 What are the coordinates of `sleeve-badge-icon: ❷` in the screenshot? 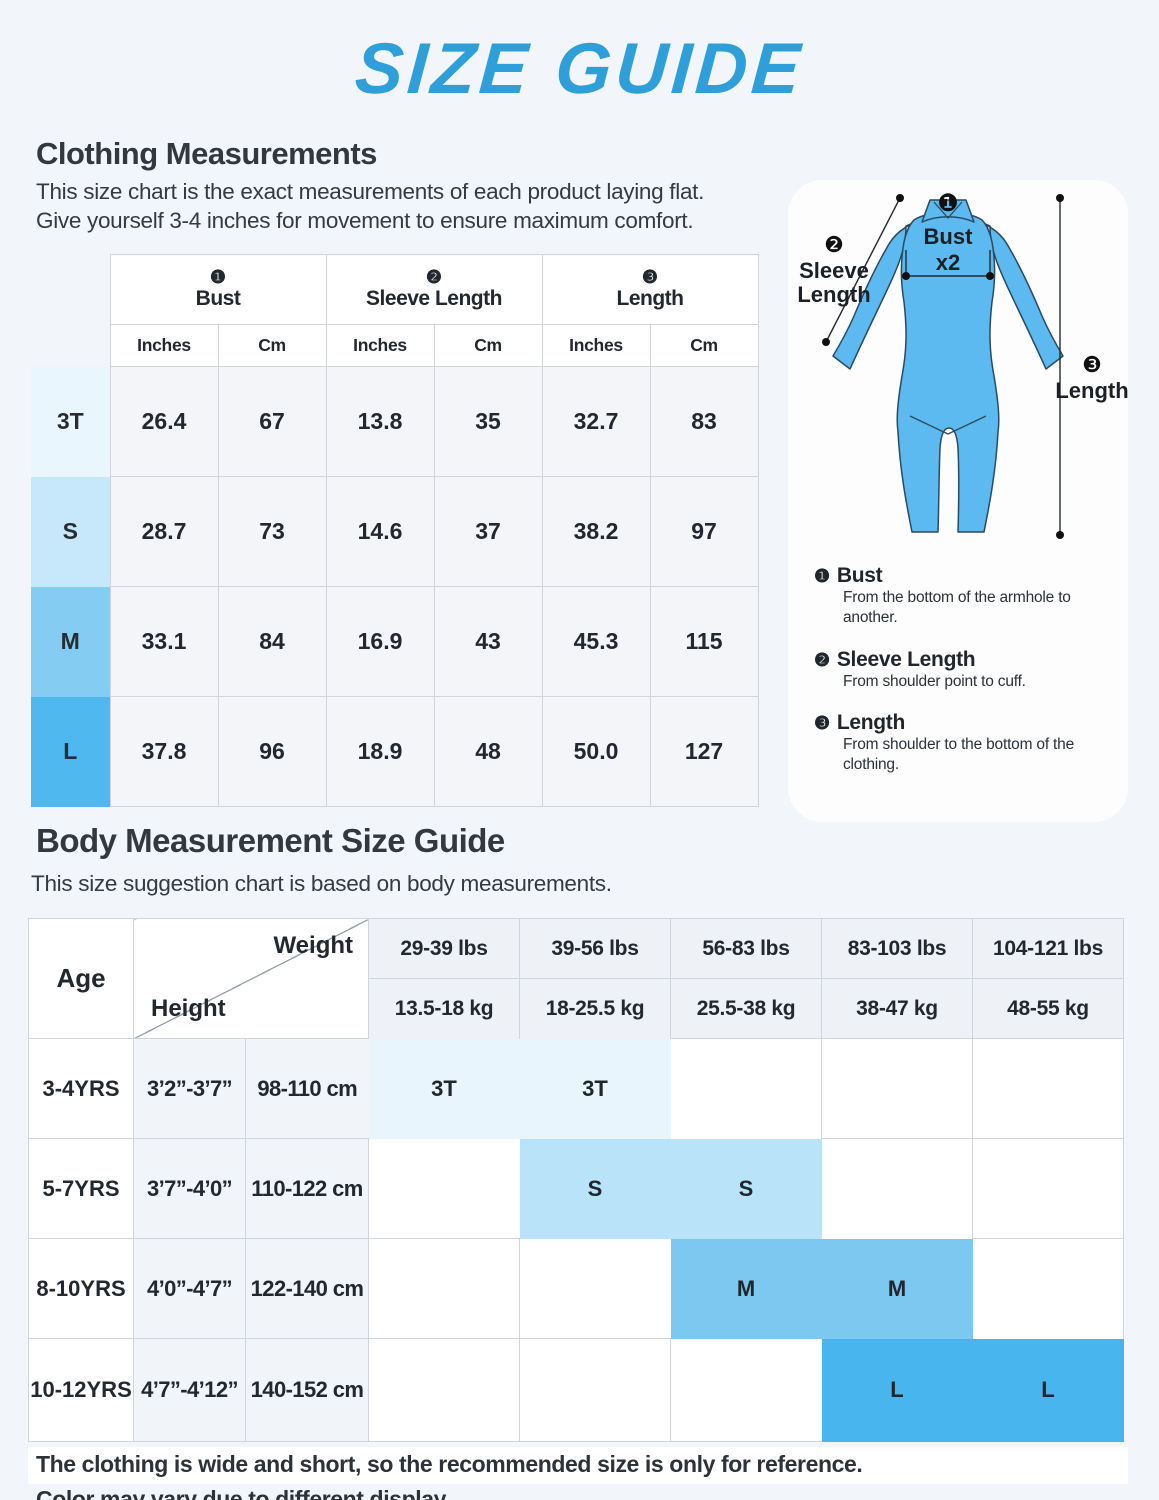 It's located at (834, 244).